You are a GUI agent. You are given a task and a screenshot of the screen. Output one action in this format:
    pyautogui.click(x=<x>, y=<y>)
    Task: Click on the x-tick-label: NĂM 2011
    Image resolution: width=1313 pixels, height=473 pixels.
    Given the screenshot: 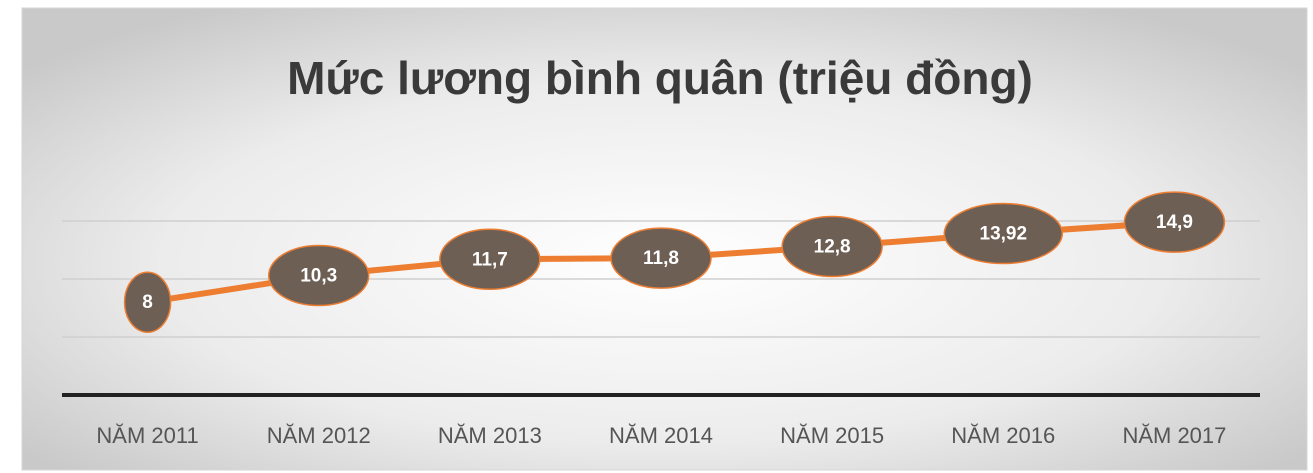 What is the action you would take?
    pyautogui.click(x=147, y=435)
    